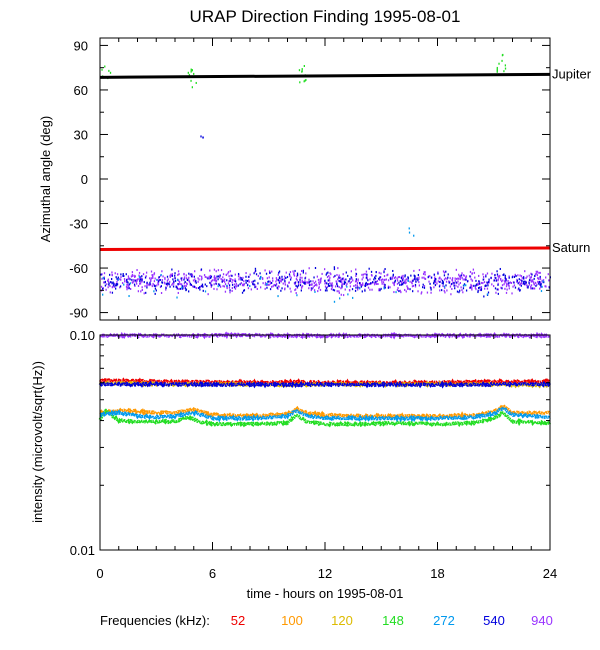 The image size is (600, 650). What do you see at coordinates (238, 620) in the screenshot?
I see `legend-item-52: 52` at bounding box center [238, 620].